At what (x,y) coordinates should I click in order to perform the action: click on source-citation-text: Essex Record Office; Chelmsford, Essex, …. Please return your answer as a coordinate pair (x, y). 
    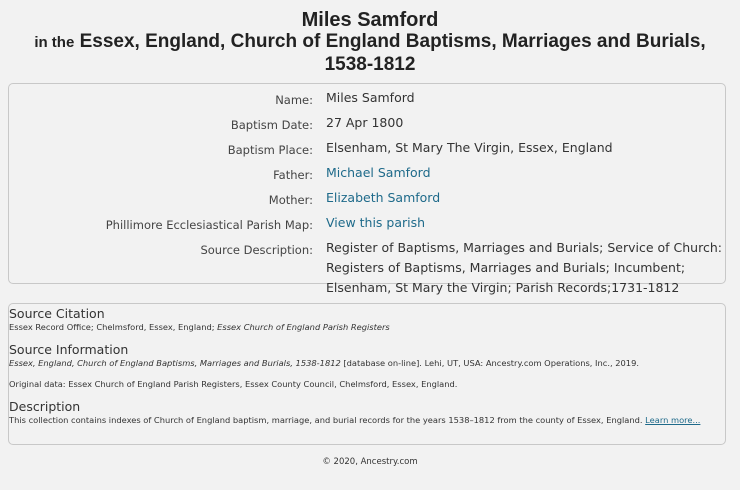
    Looking at the image, I should click on (199, 327).